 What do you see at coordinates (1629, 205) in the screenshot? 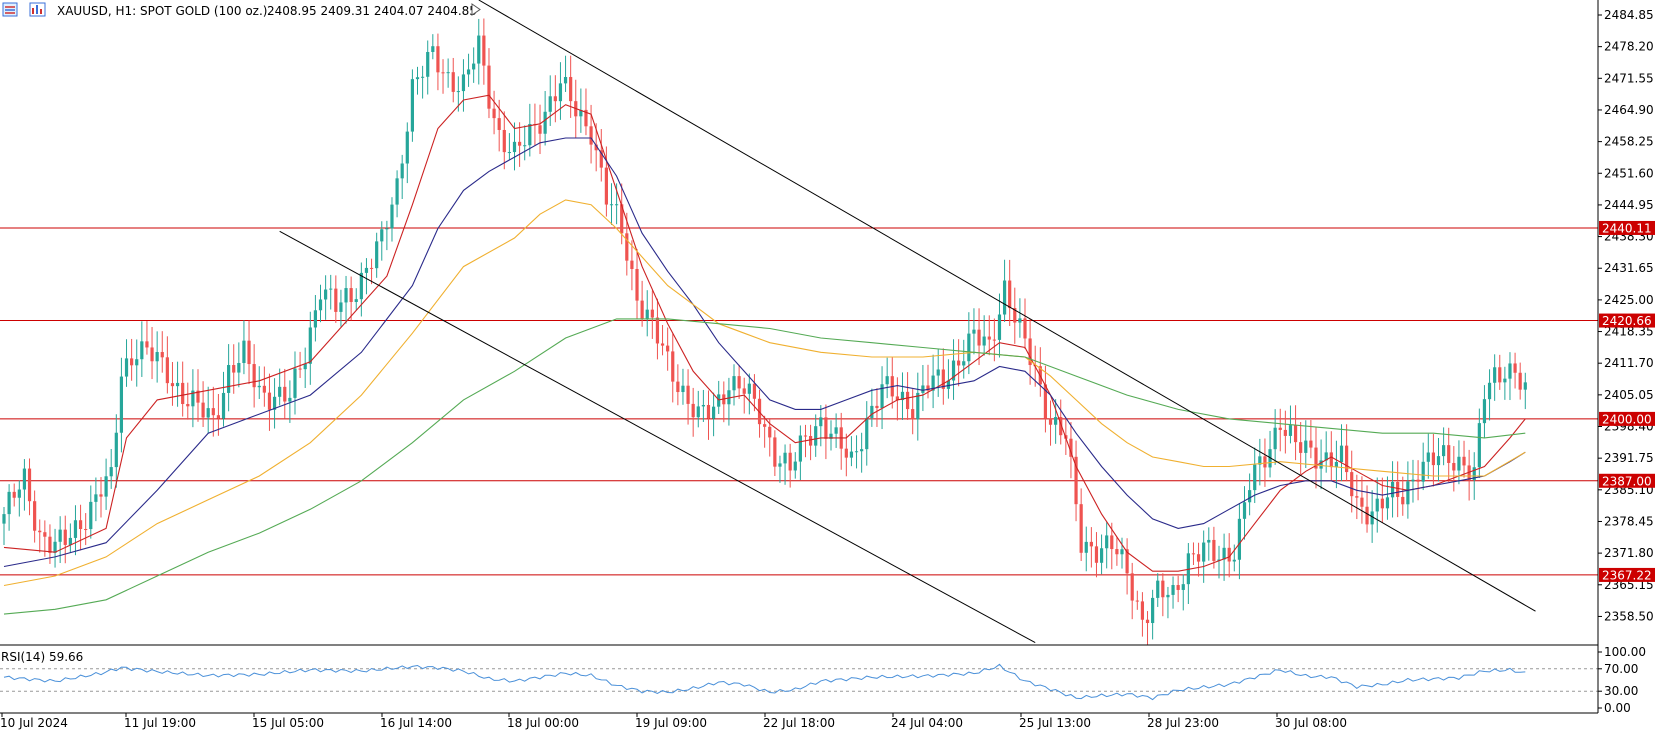
I see `price-tick-label: 2444.95` at bounding box center [1629, 205].